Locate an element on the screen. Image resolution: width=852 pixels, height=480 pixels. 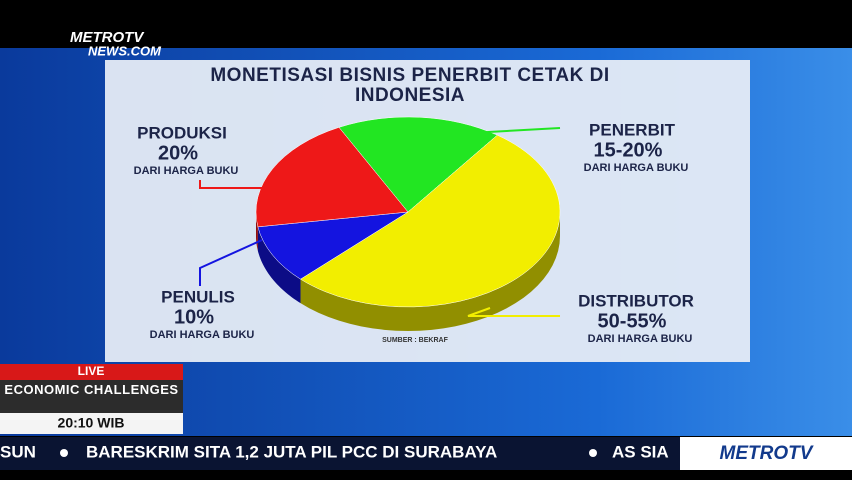
logo-bottom: METROTV is located at coordinates (767, 453).